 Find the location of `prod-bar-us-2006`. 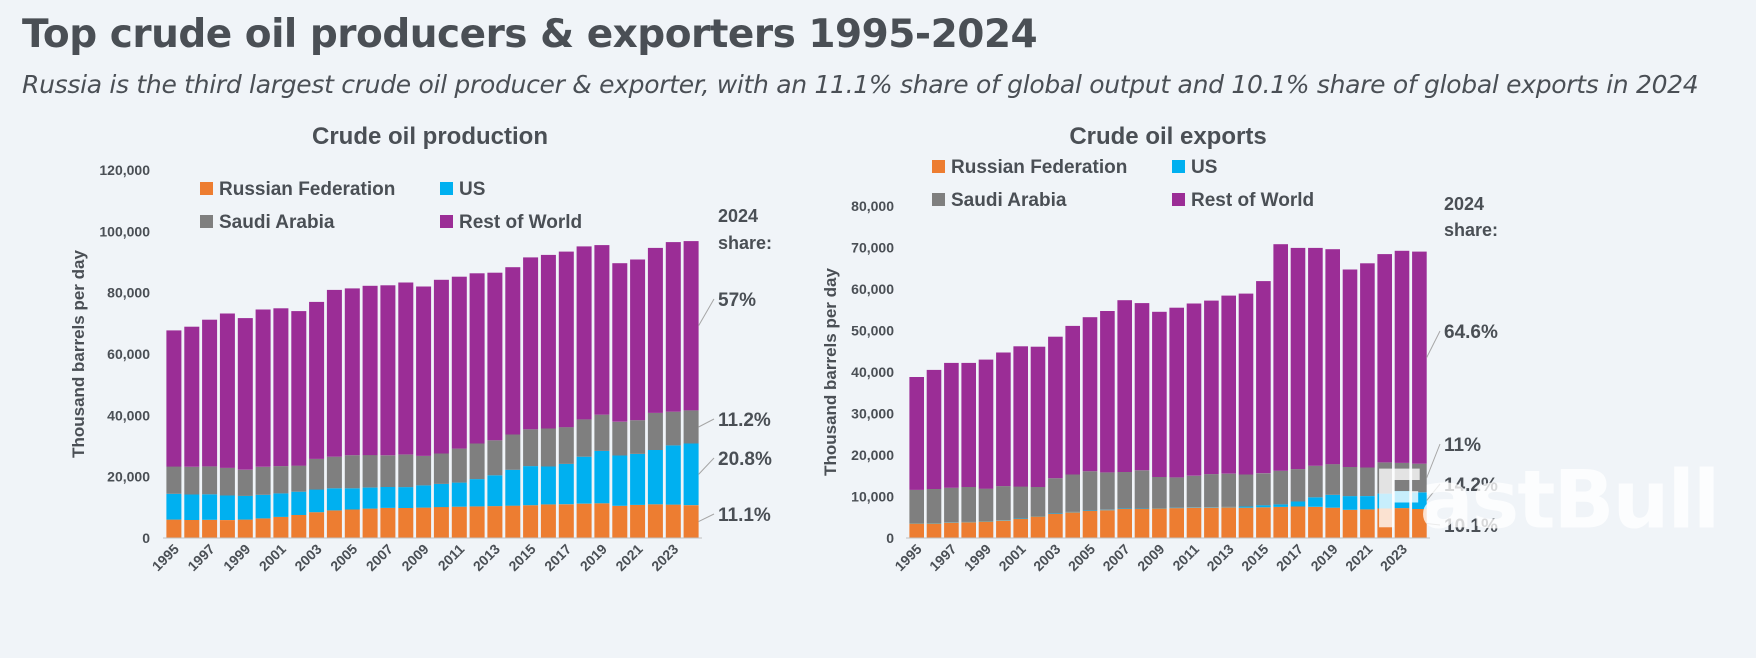

prod-bar-us-2006 is located at coordinates (370, 498).